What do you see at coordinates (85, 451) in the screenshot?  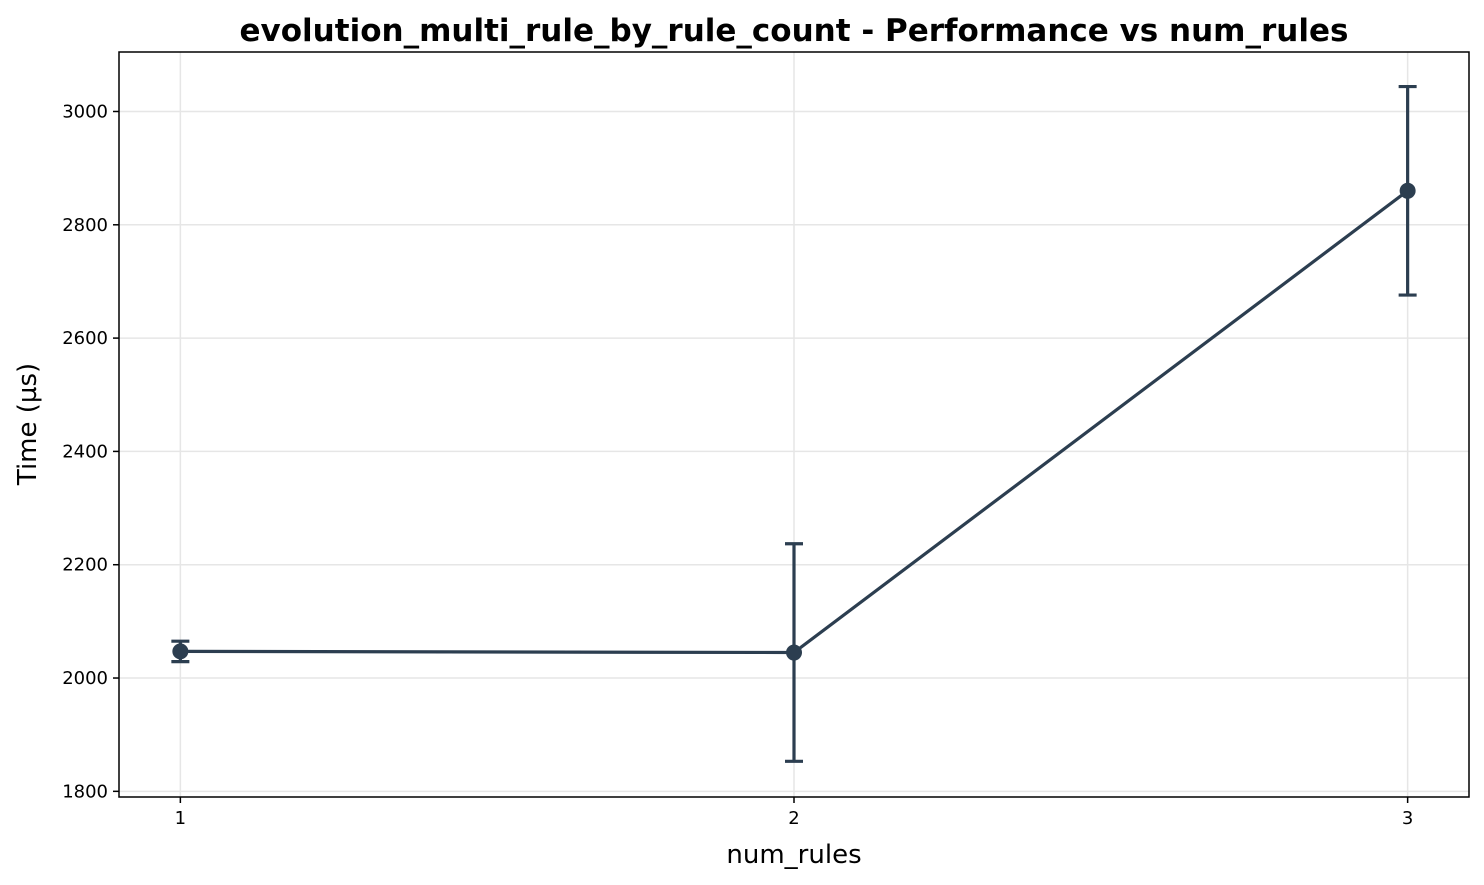 I see `y-tick-label: 2400` at bounding box center [85, 451].